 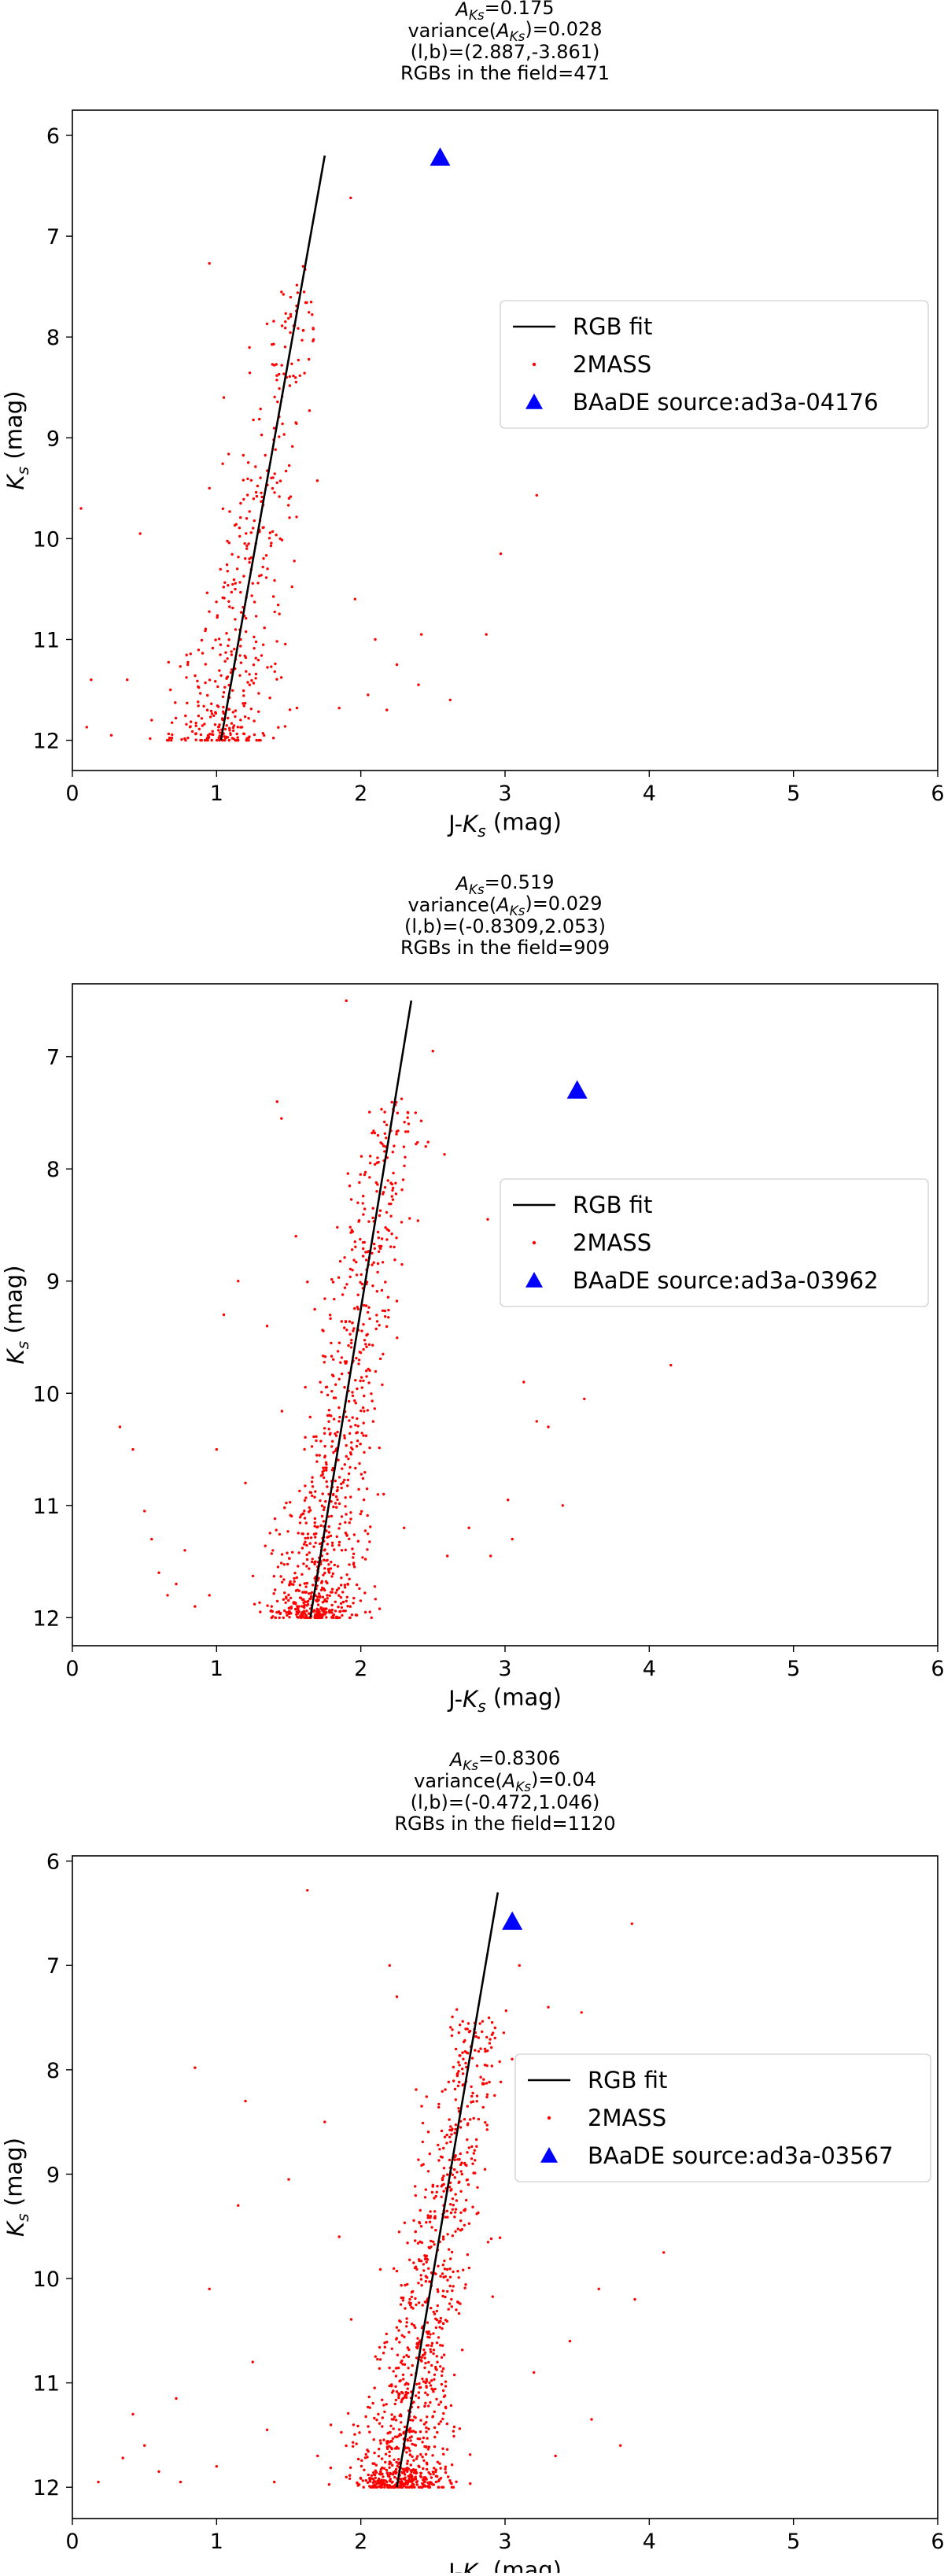 I want to click on chart-title-line: RGBs in the field=1120, so click(x=504, y=1824).